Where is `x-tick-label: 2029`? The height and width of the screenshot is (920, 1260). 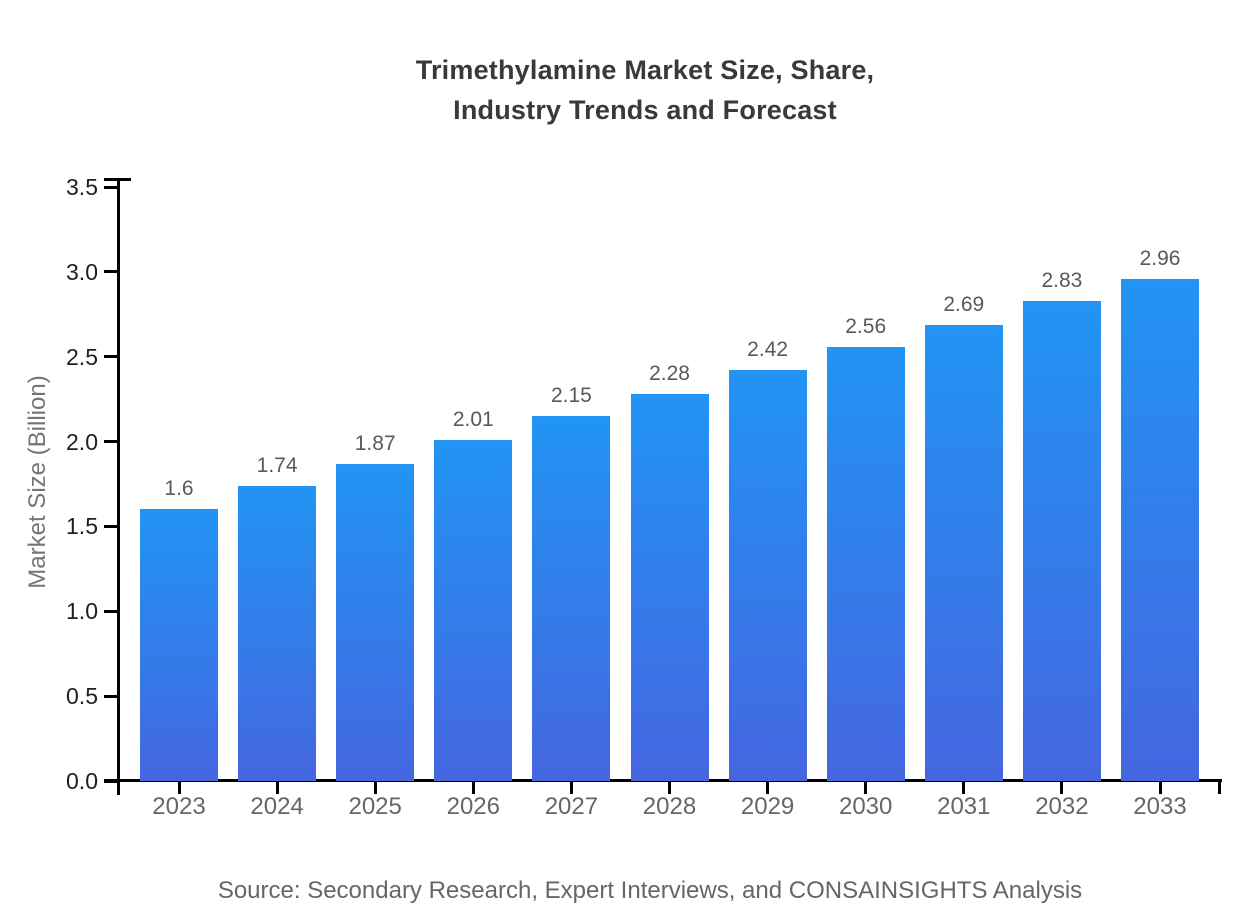 x-tick-label: 2029 is located at coordinates (767, 806).